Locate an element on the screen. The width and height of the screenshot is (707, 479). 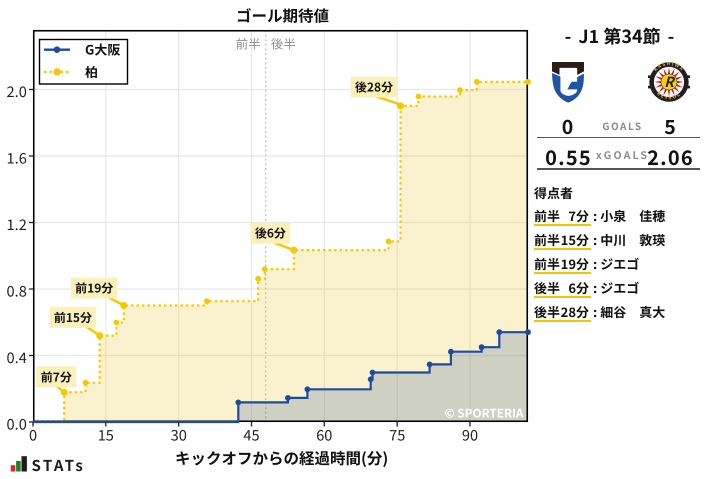
svg-text: R is located at coordinates (669, 82).